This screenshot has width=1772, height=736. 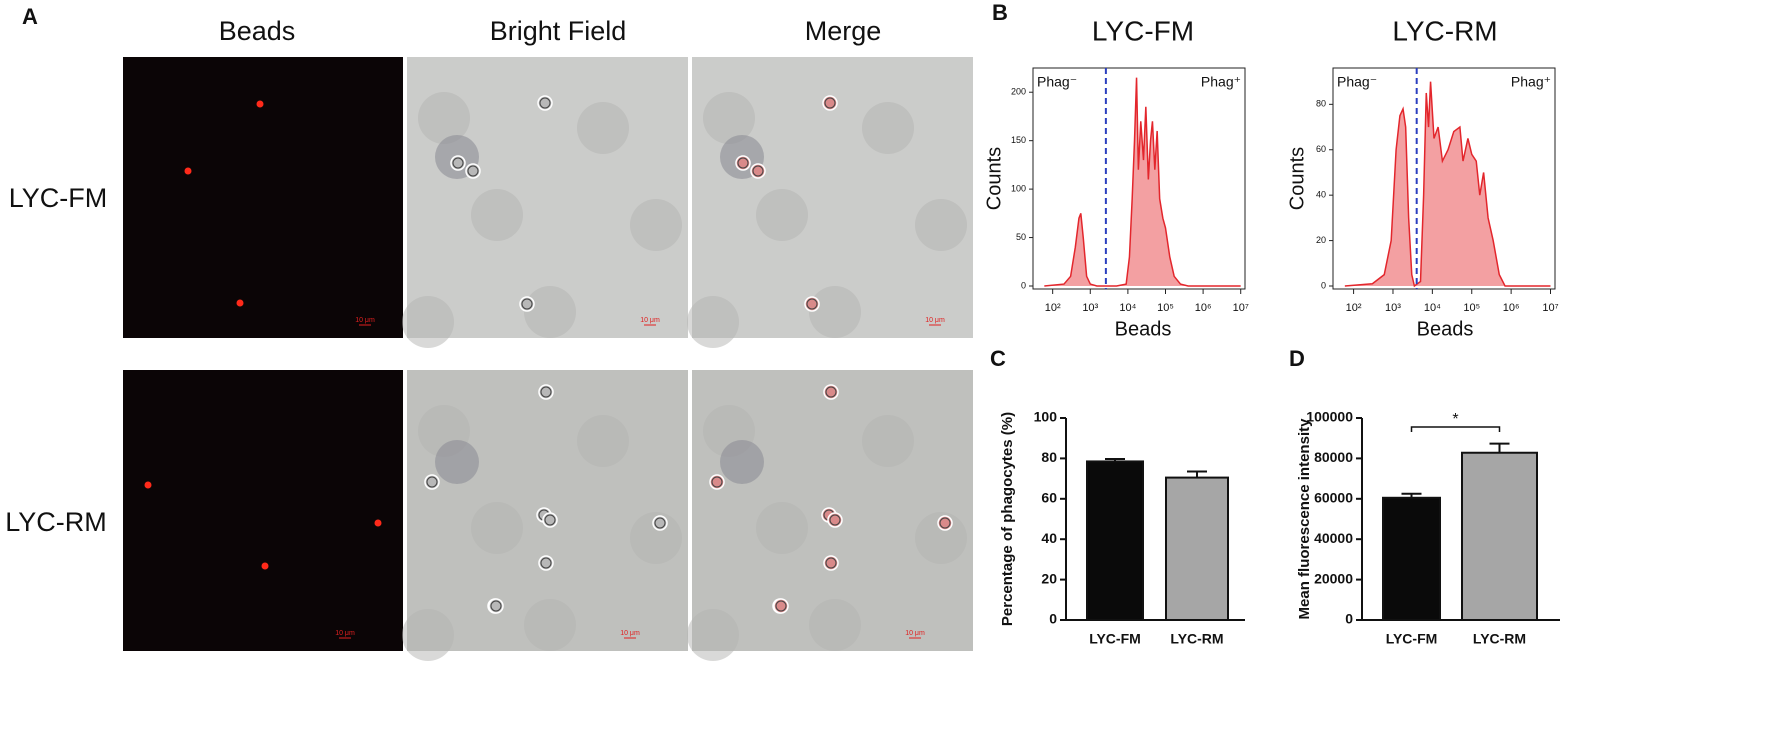 I want to click on y-tick-label: 20000, so click(x=1333, y=578).